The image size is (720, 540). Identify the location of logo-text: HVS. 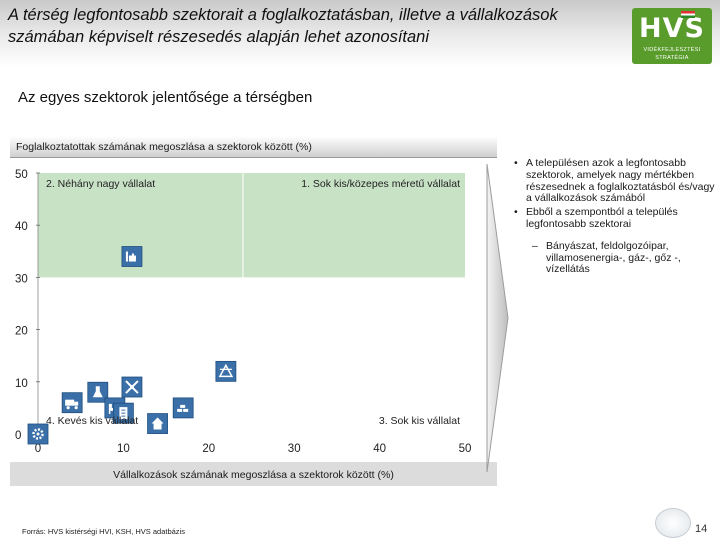
(672, 28).